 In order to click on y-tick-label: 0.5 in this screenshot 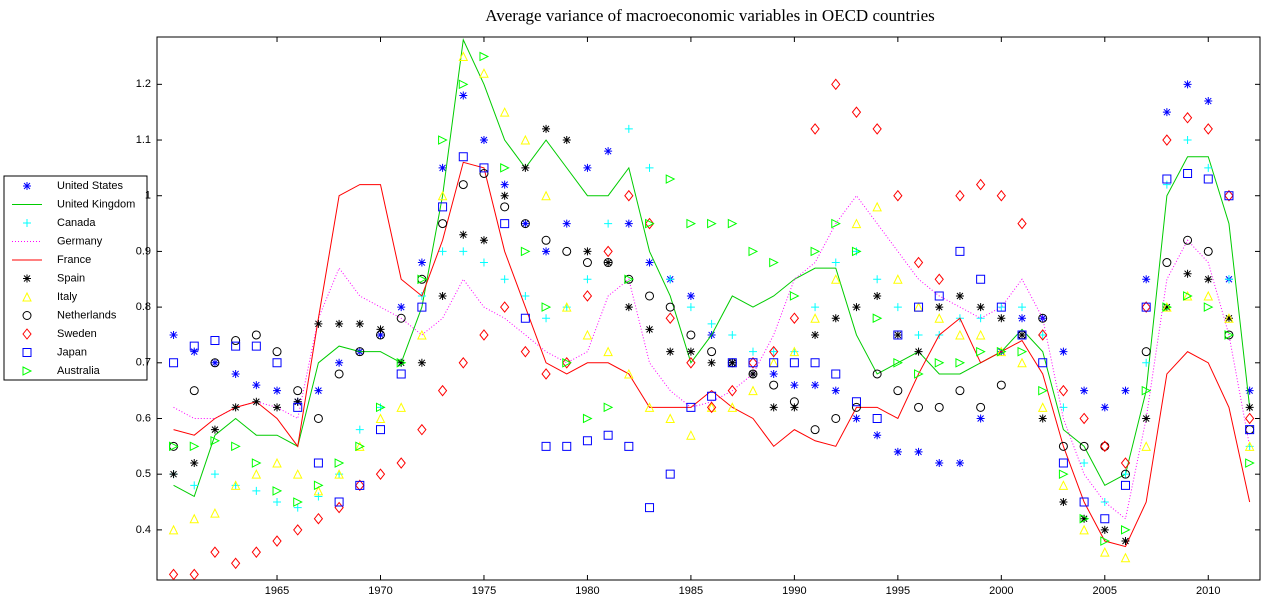, I will do `click(143, 474)`.